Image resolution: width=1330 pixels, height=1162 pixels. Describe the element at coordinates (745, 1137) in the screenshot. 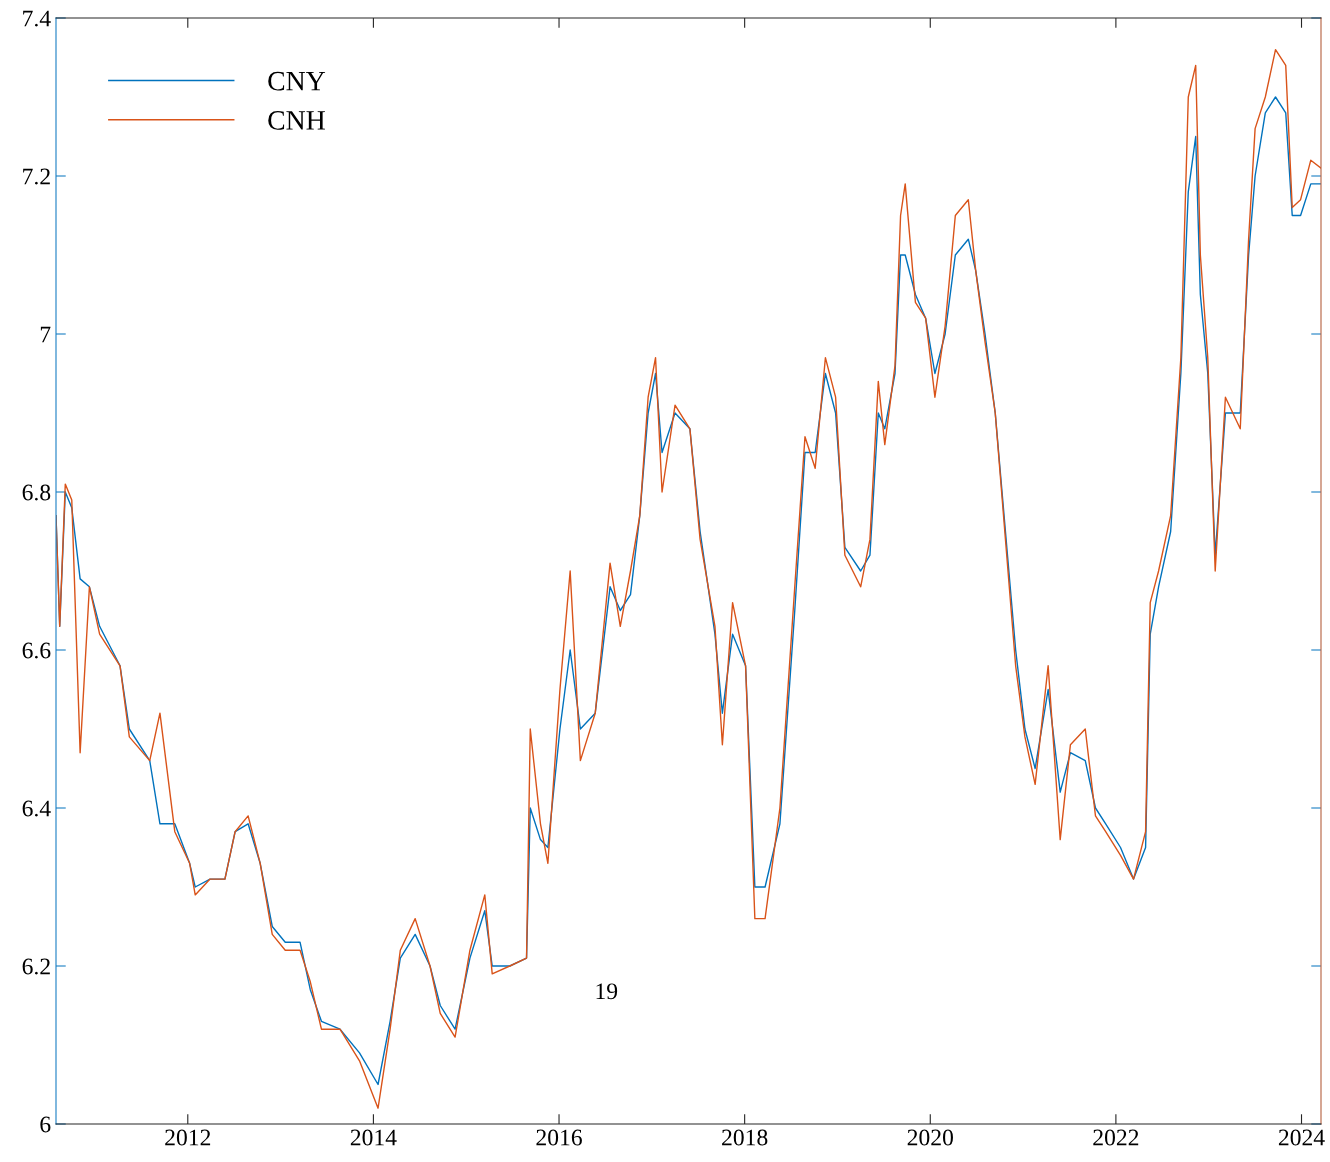

I see `x-tick-label: 2018` at that location.